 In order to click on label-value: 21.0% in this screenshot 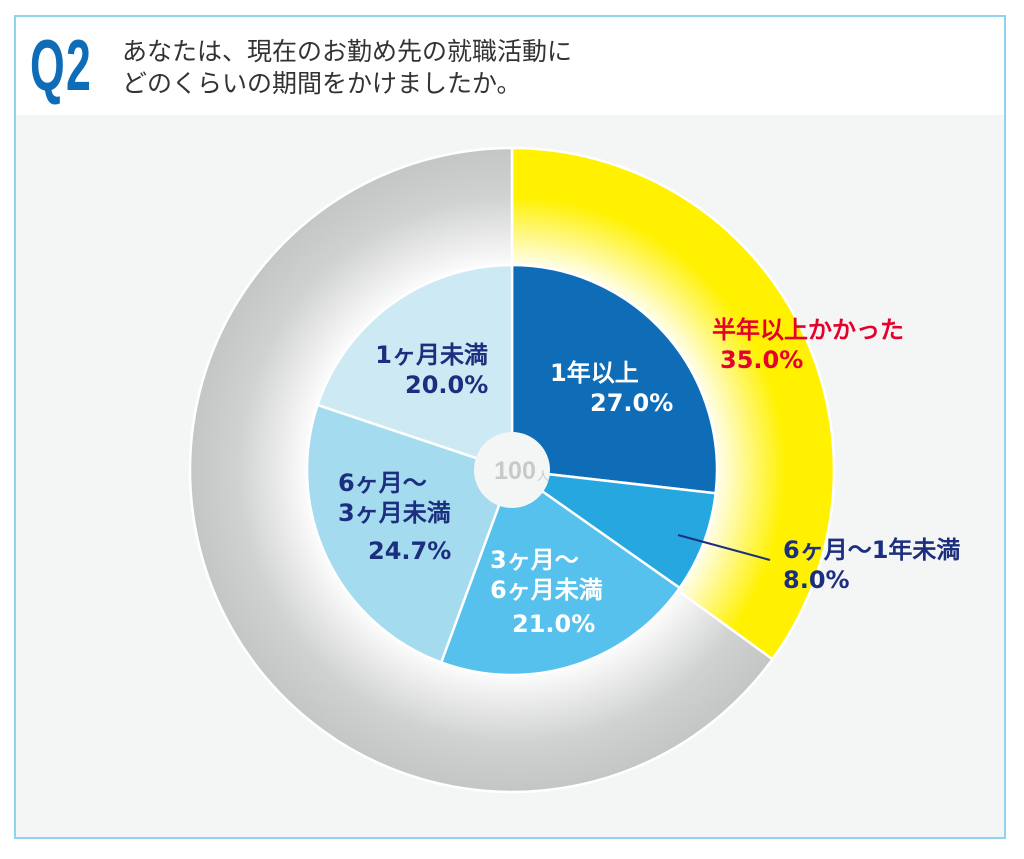, I will do `click(554, 624)`.